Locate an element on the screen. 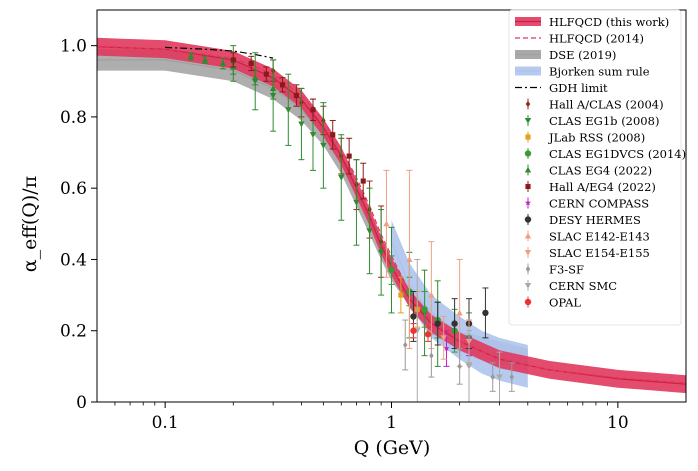  legend-label-gdh-limit: GDH limit is located at coordinates (578, 88).